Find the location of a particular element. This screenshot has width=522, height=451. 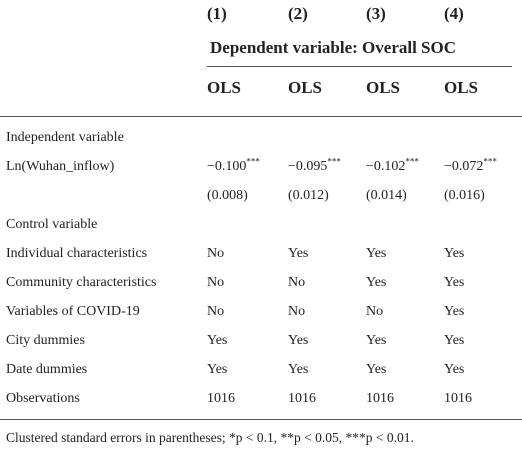

dependent-variable-heading: Dependent variable: Overall SOC is located at coordinates (333, 47).